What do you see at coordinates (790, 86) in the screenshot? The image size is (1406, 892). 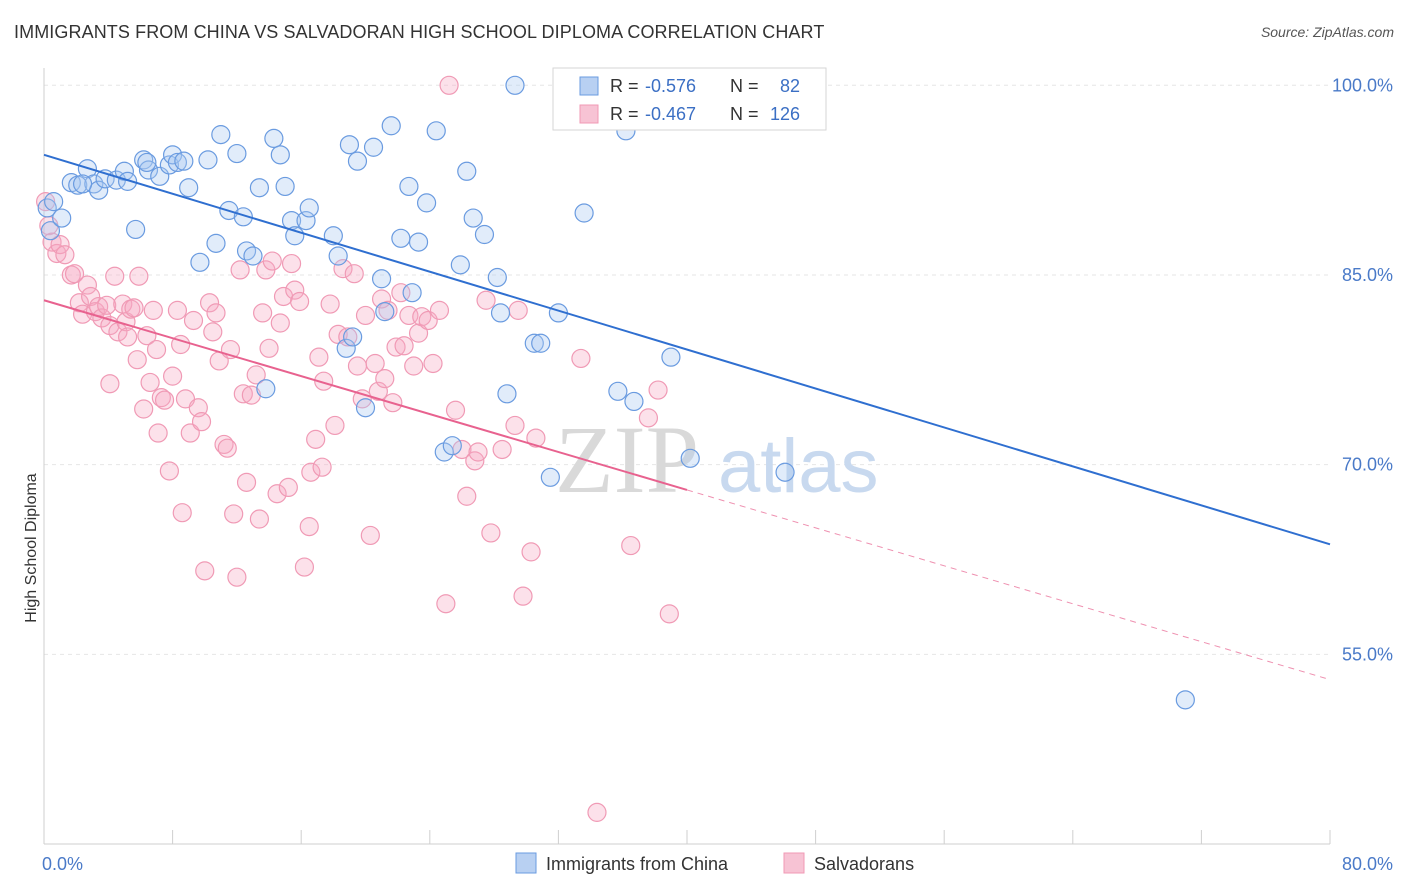 I see `legend-n-value: 82` at bounding box center [790, 86].